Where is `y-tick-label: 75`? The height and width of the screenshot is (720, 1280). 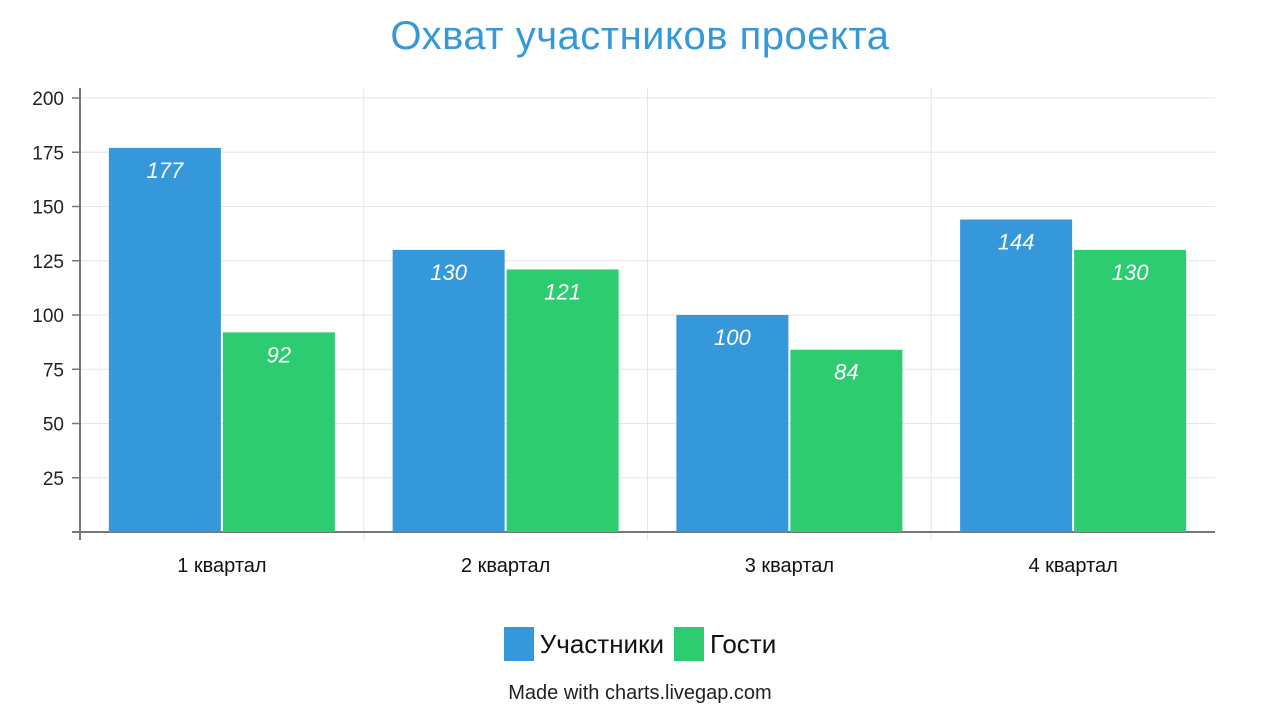
y-tick-label: 75 is located at coordinates (53, 370).